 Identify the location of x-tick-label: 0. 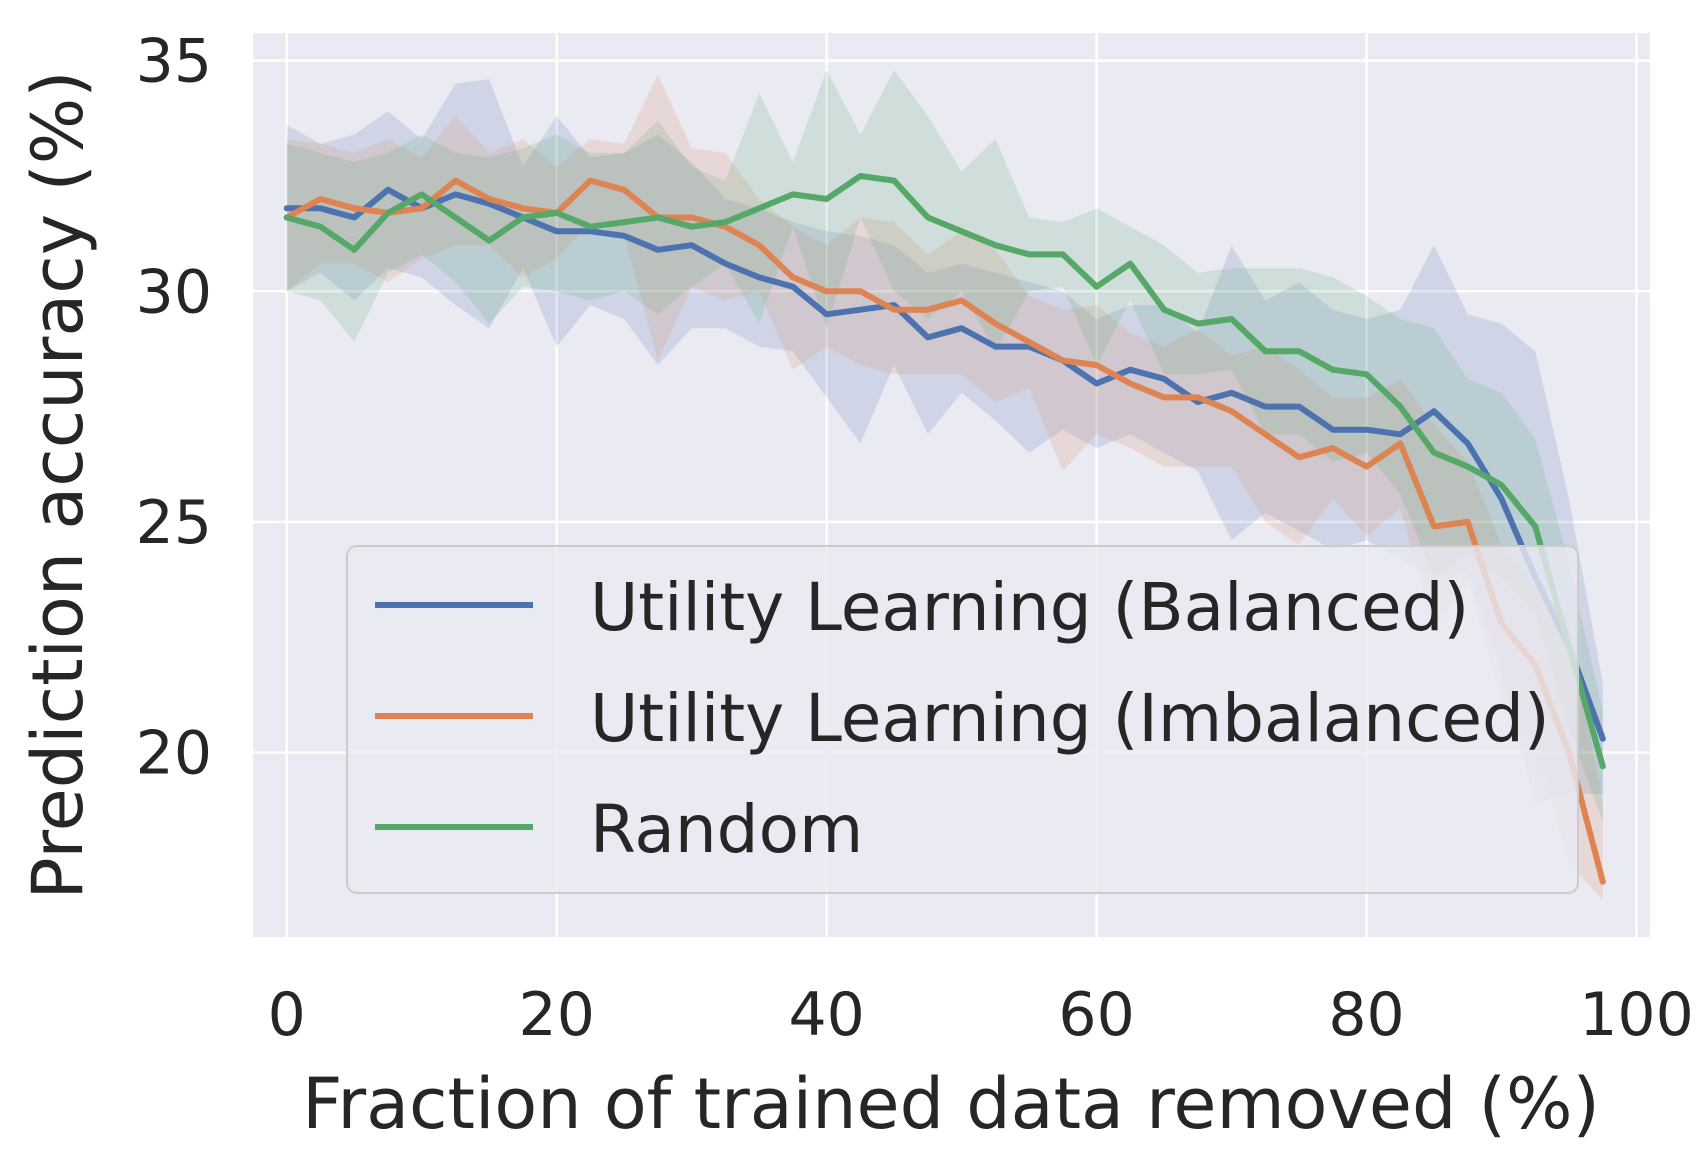
(287, 1015).